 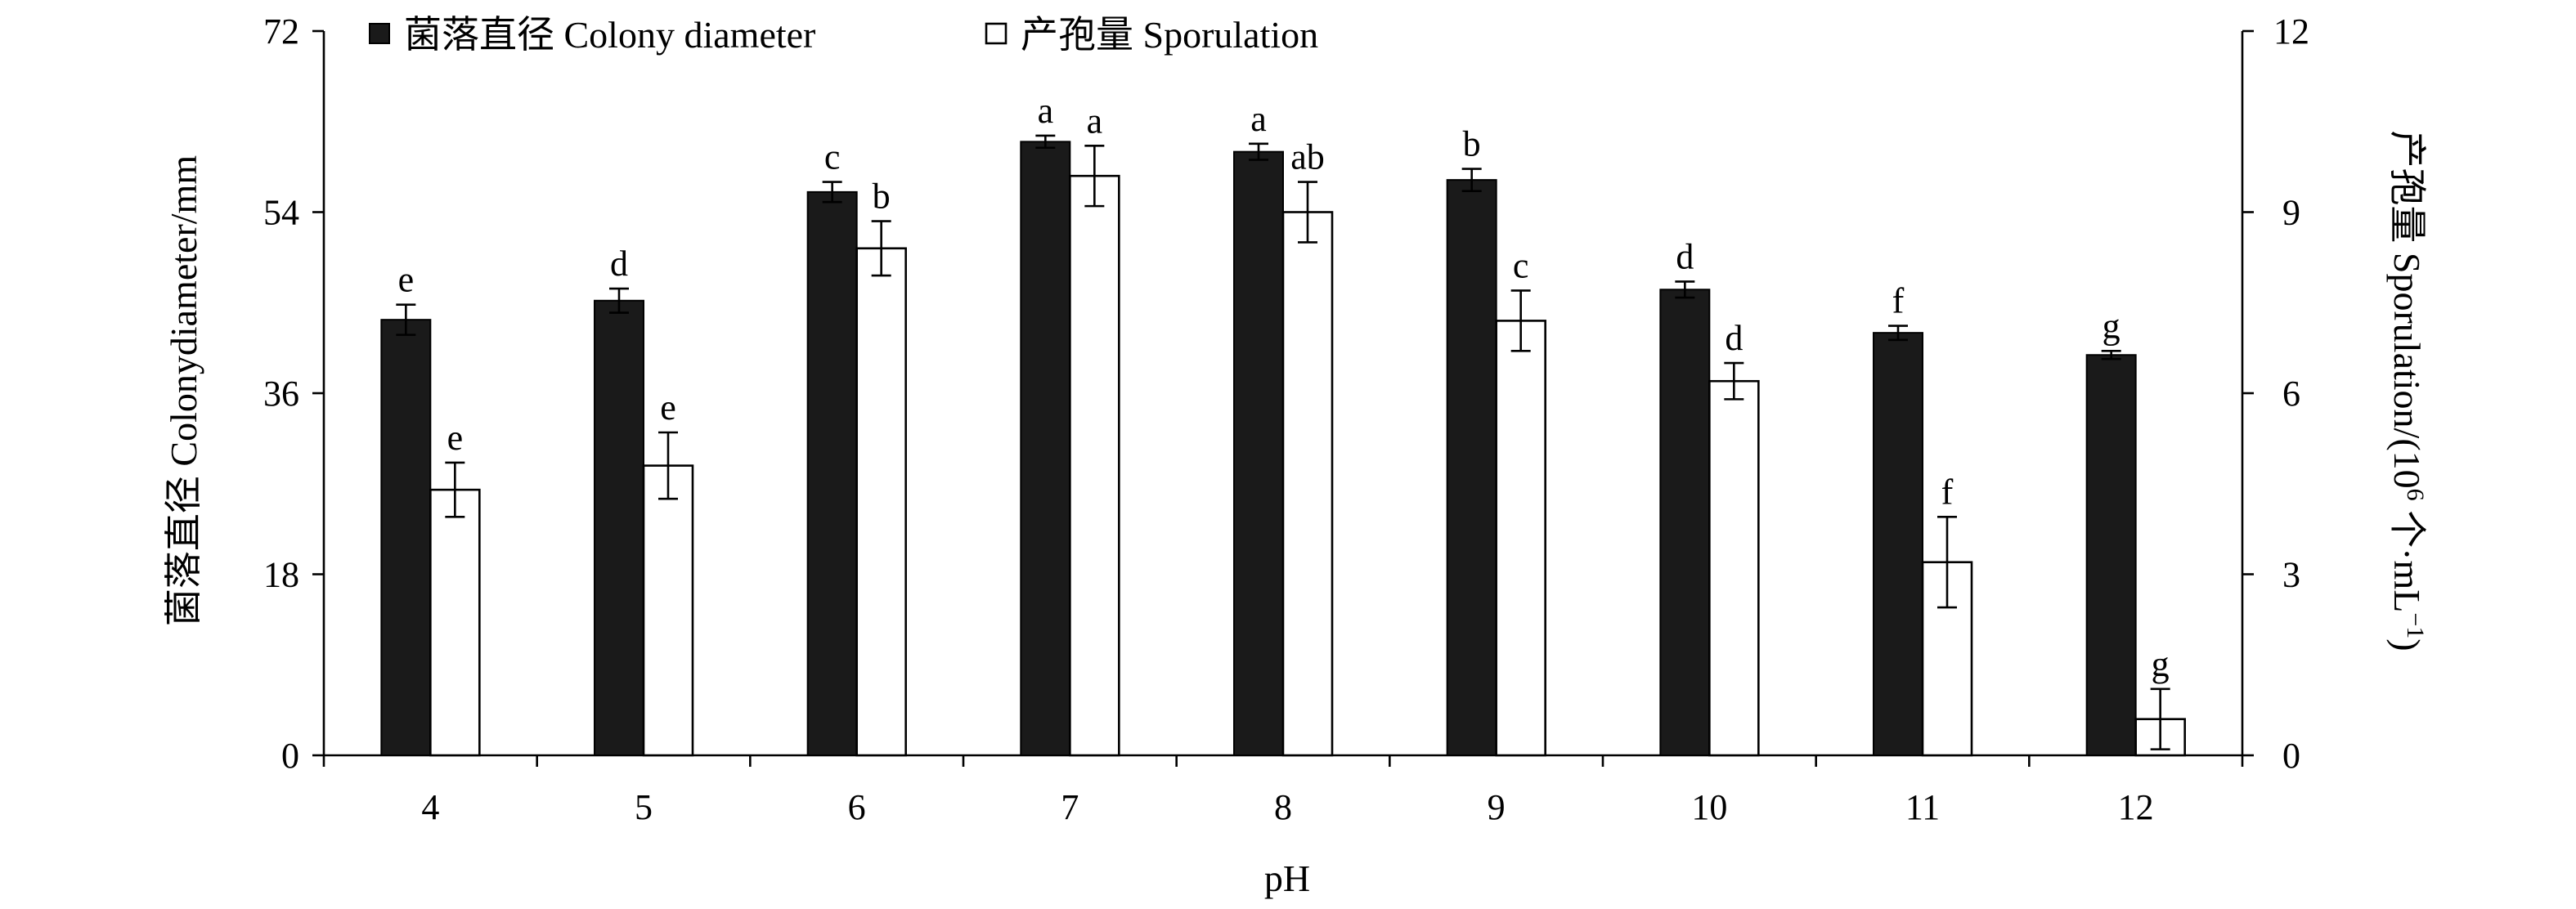 I want to click on y-left-tick-label: 0, so click(x=290, y=756).